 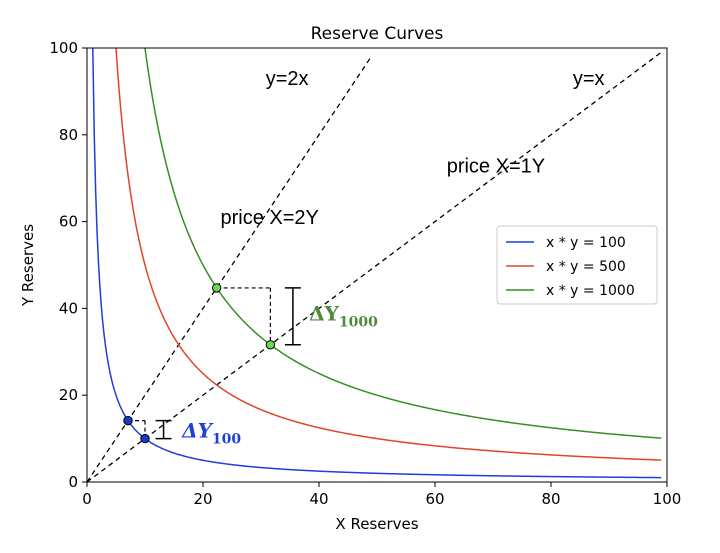 What do you see at coordinates (376, 524) in the screenshot?
I see `x-axis-label: X Reserves` at bounding box center [376, 524].